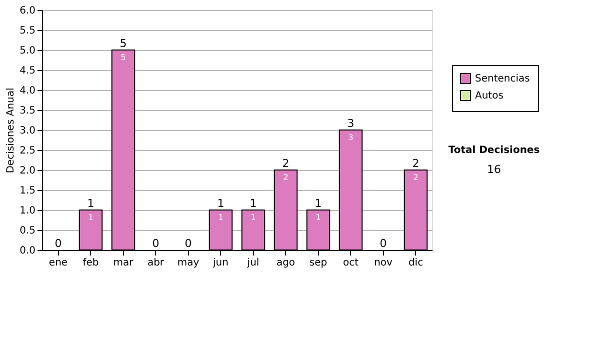  I want to click on y-tick-label: 0.5, so click(28, 231).